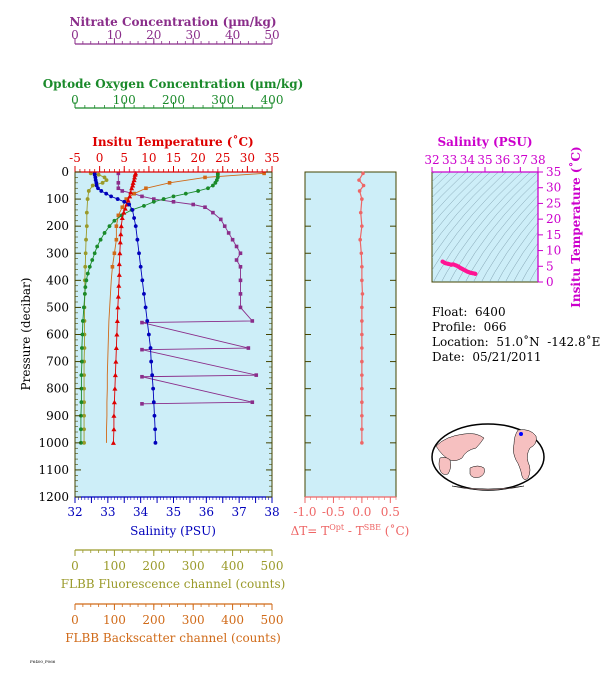  Describe the element at coordinates (350, 334) in the screenshot. I see `dt-panel-background` at that location.